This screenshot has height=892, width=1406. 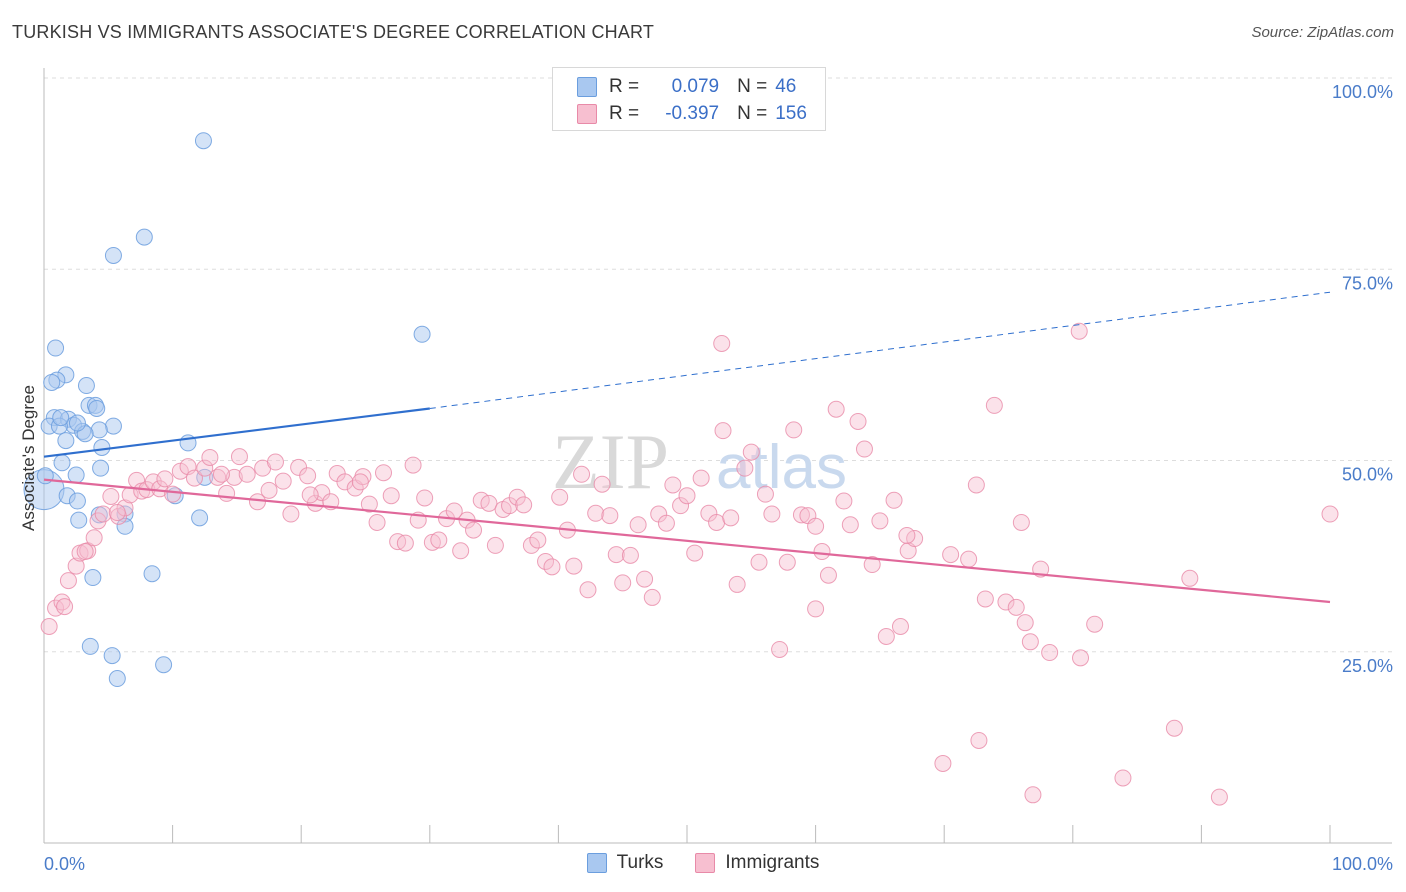 I want to click on legend-n-label: N =, so click(x=752, y=113).